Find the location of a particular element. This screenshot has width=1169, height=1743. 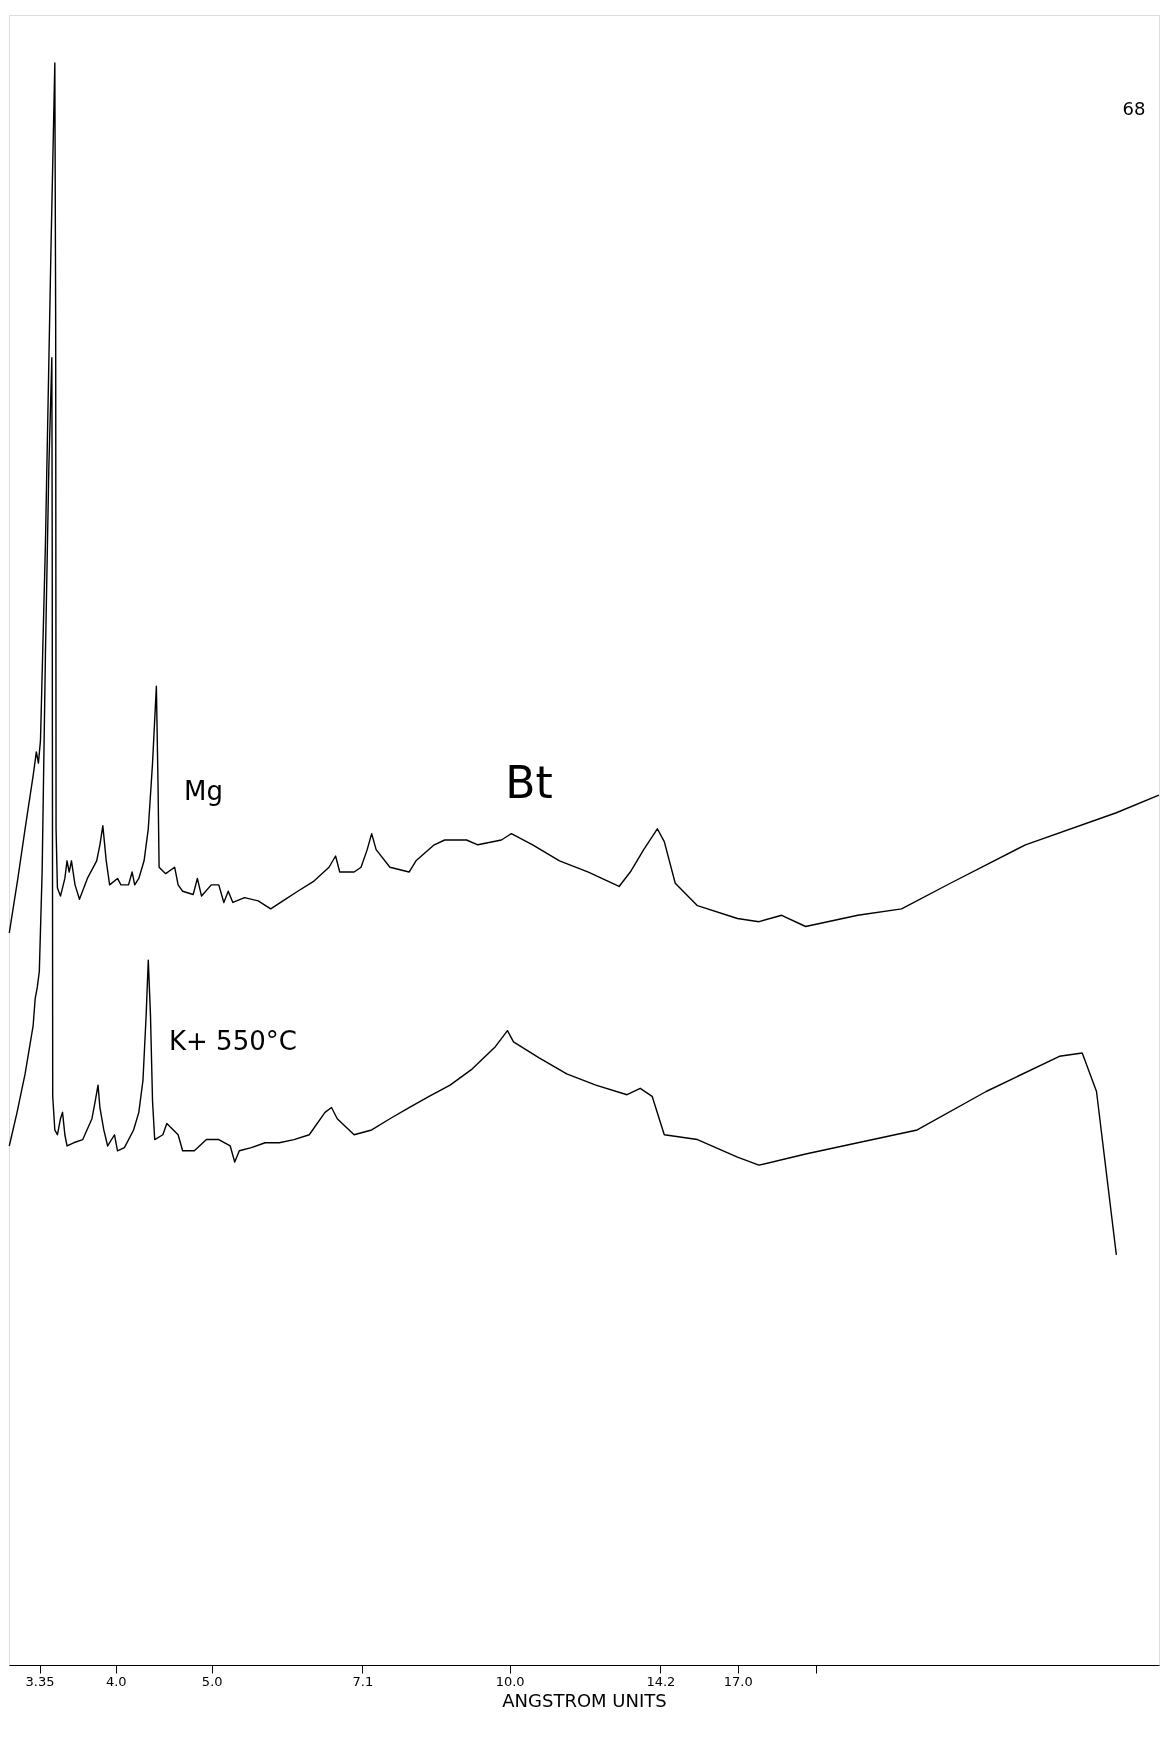

x-tick-label: 10.0 is located at coordinates (510, 1681).